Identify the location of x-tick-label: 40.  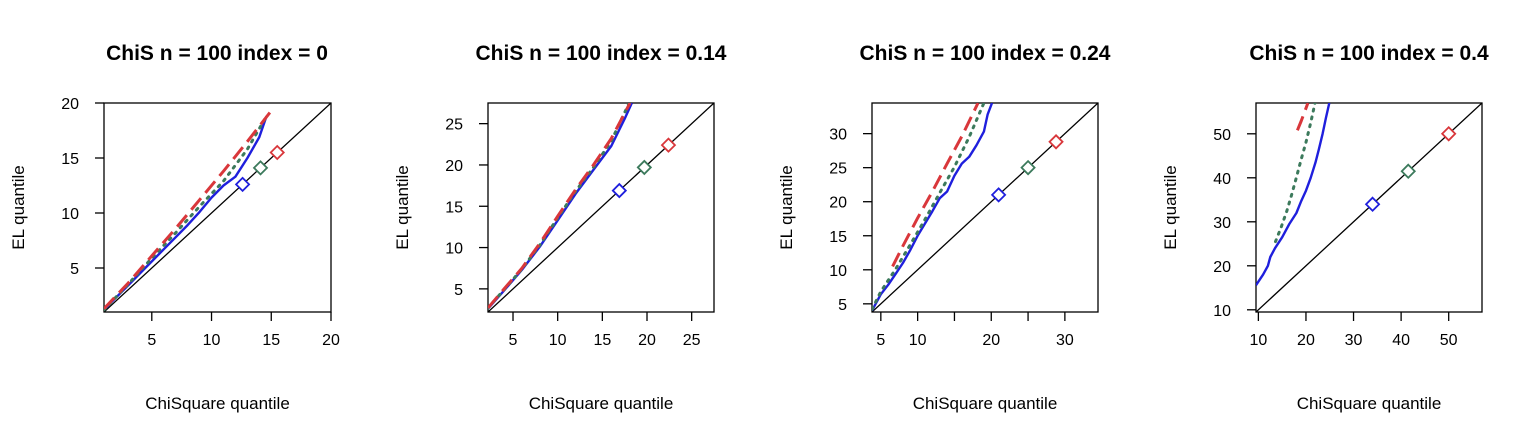
(1401, 340).